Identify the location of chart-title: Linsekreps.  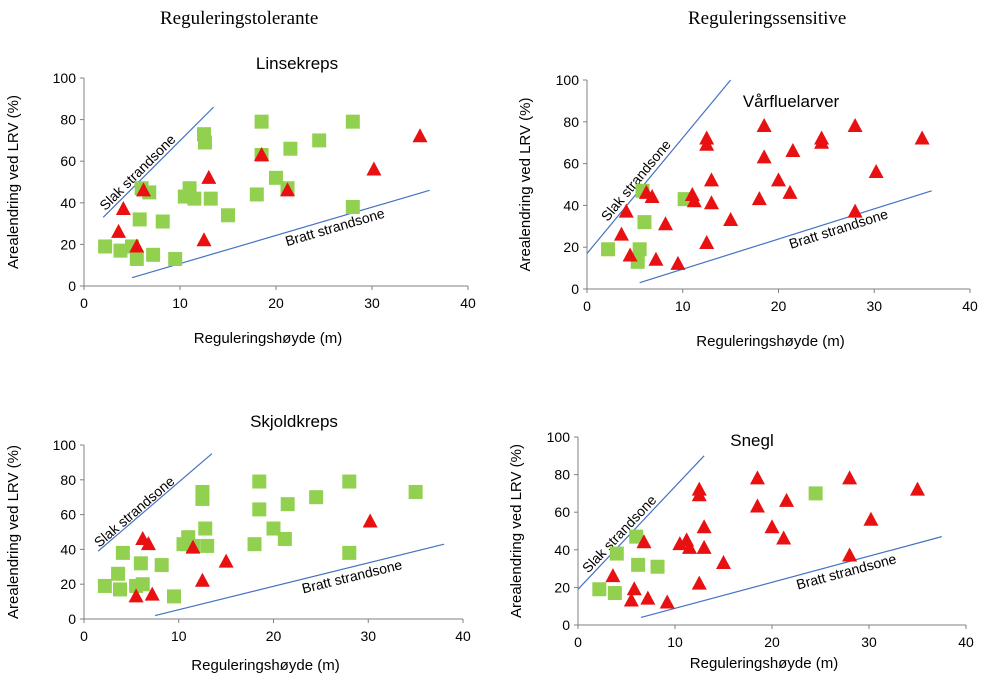
(297, 63).